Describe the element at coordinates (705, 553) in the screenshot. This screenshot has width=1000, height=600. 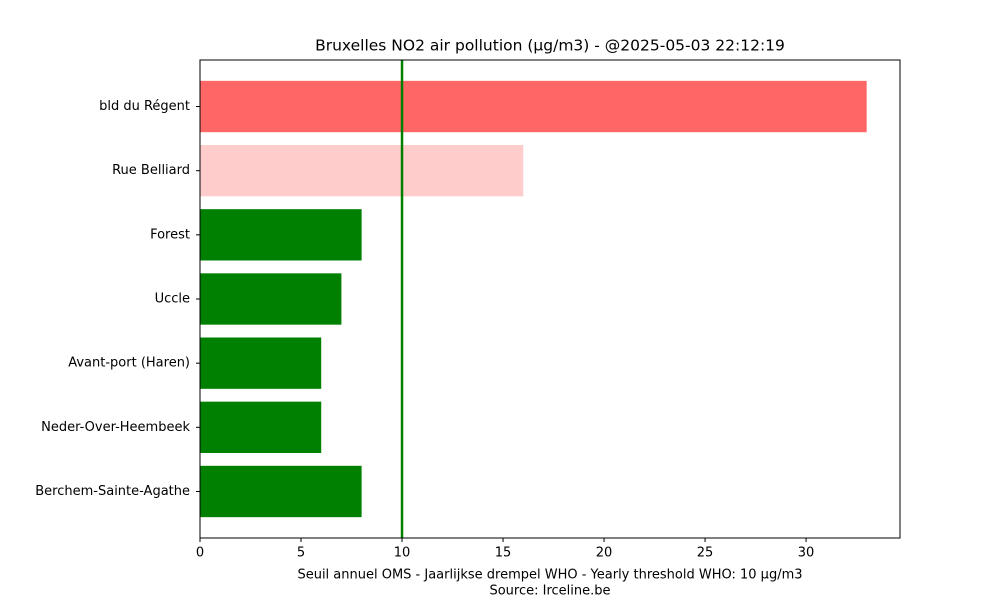
I see `x-tick-label: 25` at that location.